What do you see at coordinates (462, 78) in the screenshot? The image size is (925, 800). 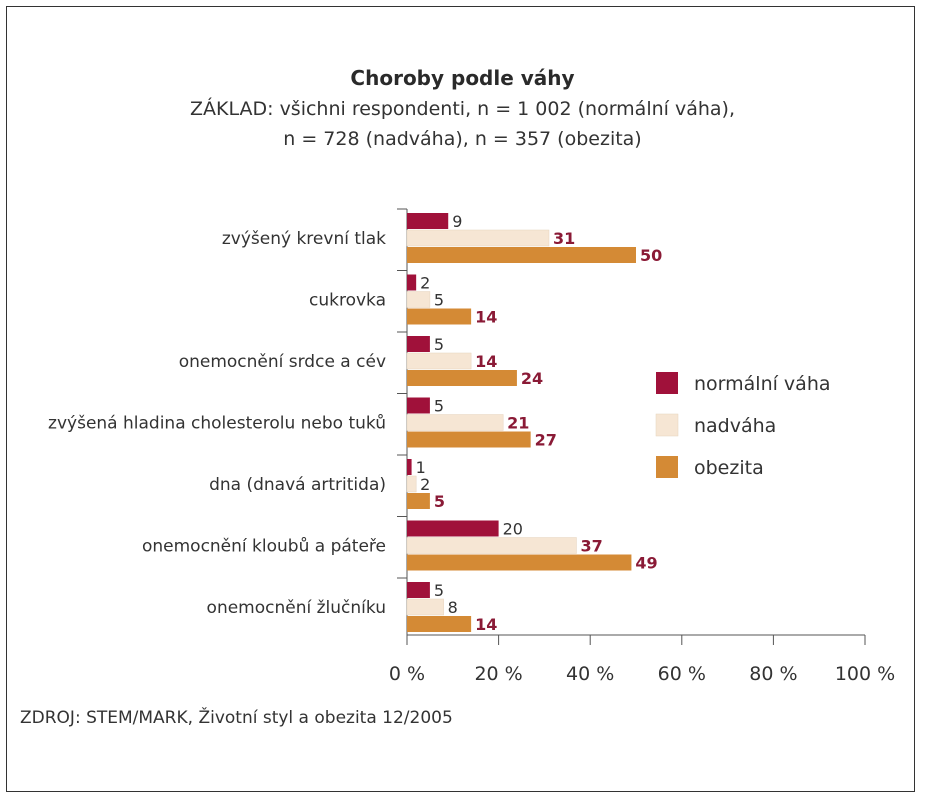 I see `chart-title: Choroby podle váhy` at bounding box center [462, 78].